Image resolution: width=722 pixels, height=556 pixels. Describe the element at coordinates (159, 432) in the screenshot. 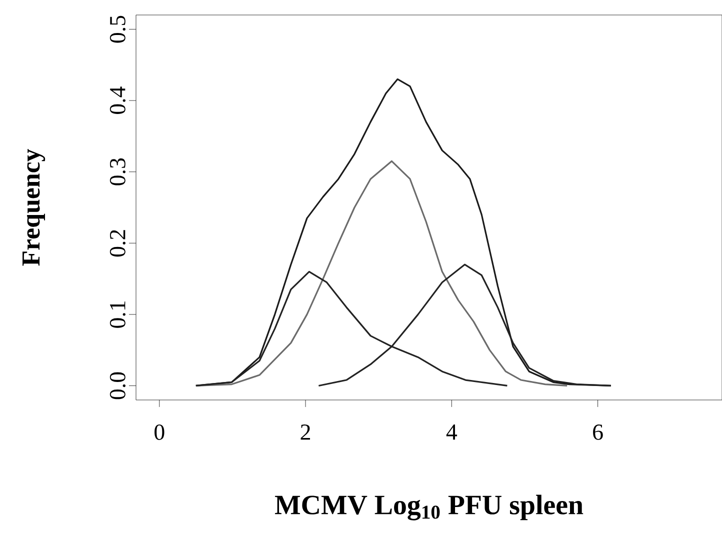

I see `x-tick-label: 0` at that location.